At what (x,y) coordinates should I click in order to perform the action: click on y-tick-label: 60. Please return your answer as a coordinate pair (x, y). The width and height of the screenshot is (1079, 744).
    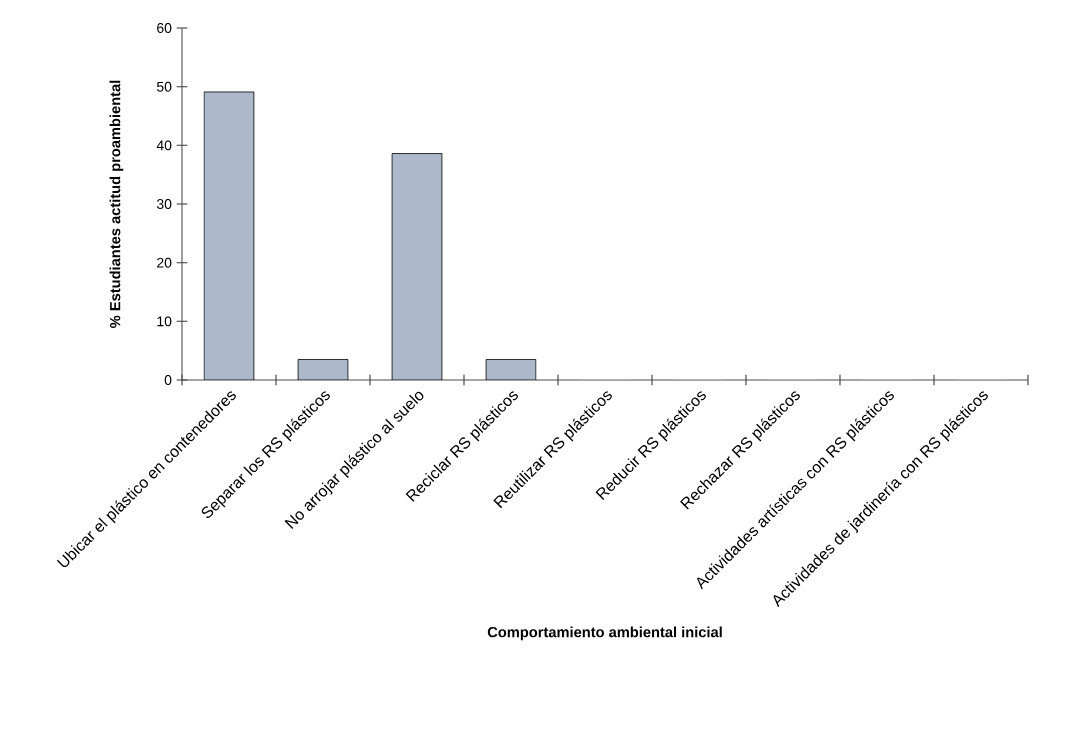
    Looking at the image, I should click on (164, 28).